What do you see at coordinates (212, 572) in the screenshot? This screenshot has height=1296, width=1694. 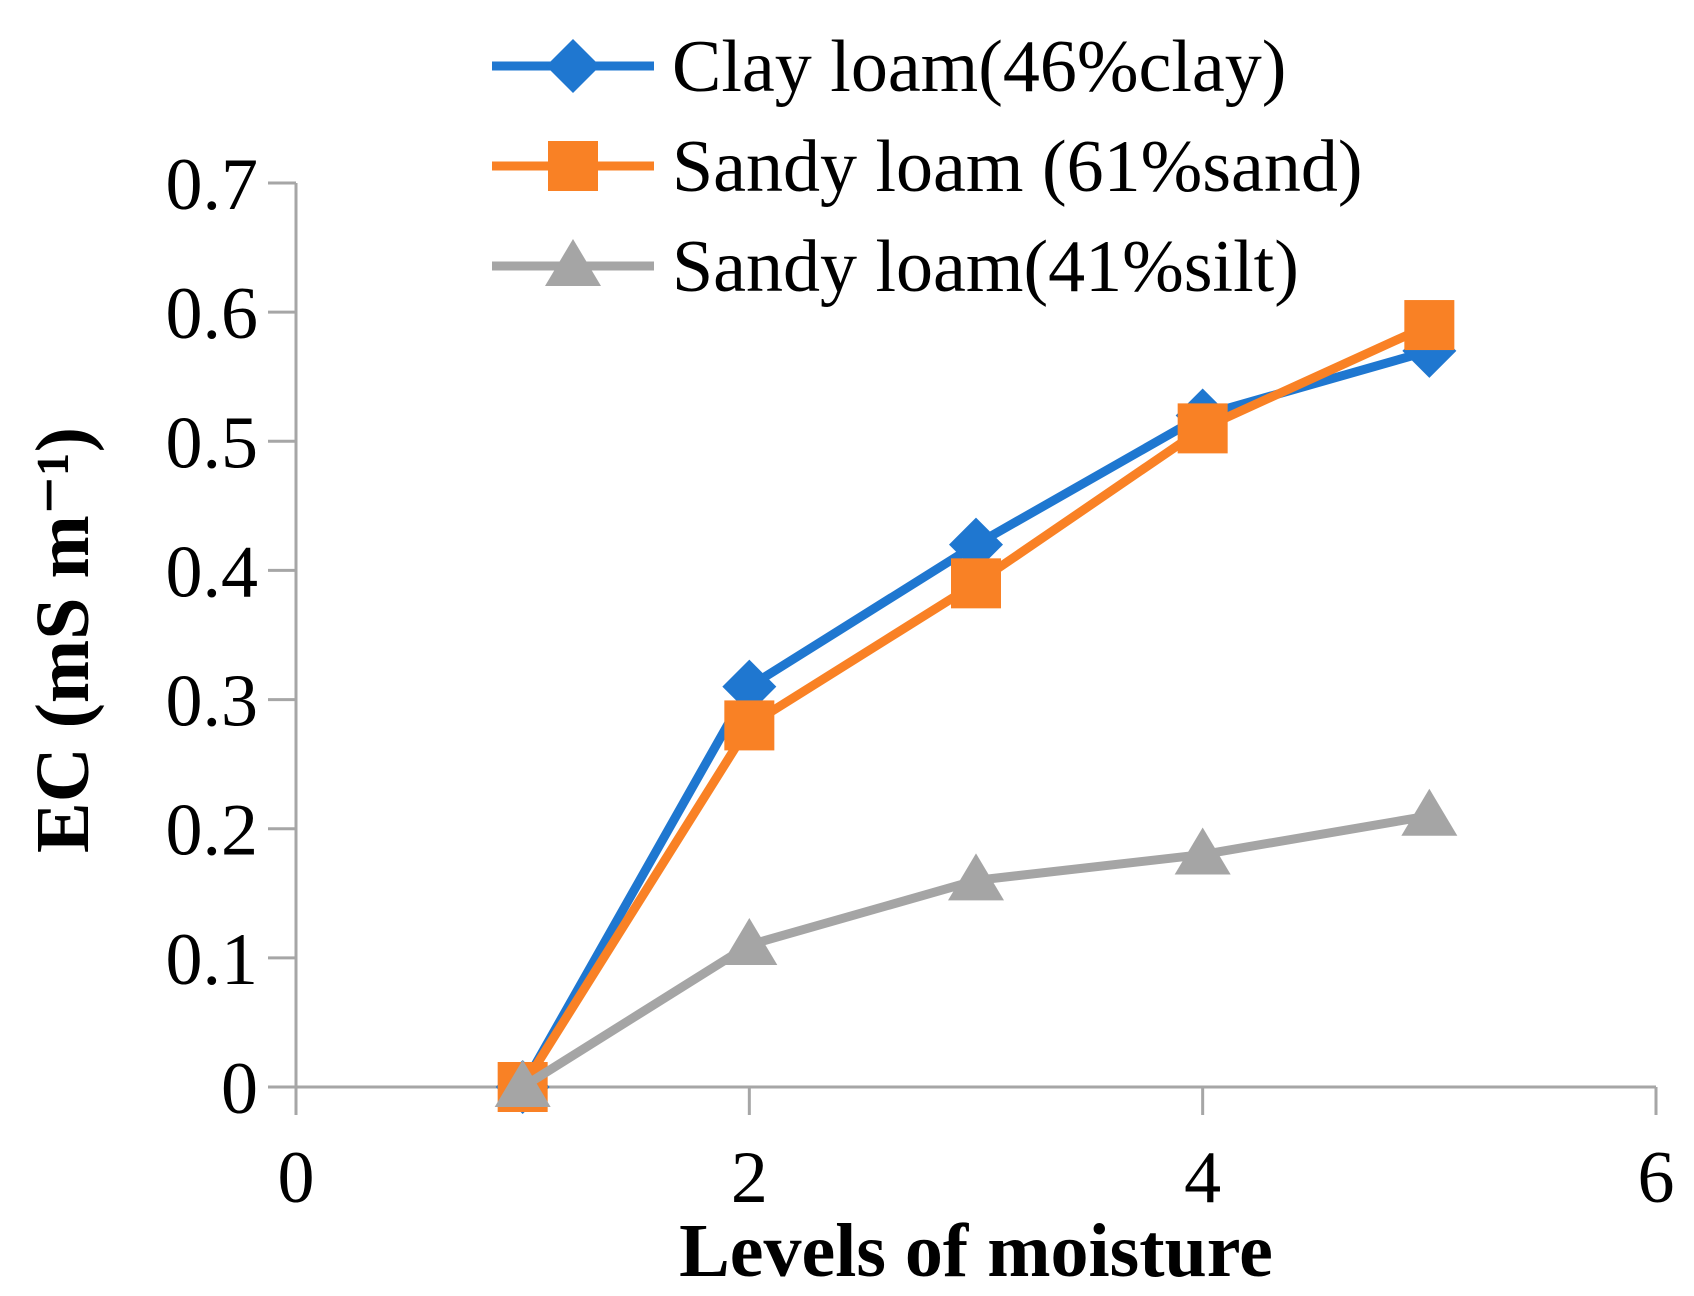 I see `y-tick-label: 0.4` at bounding box center [212, 572].